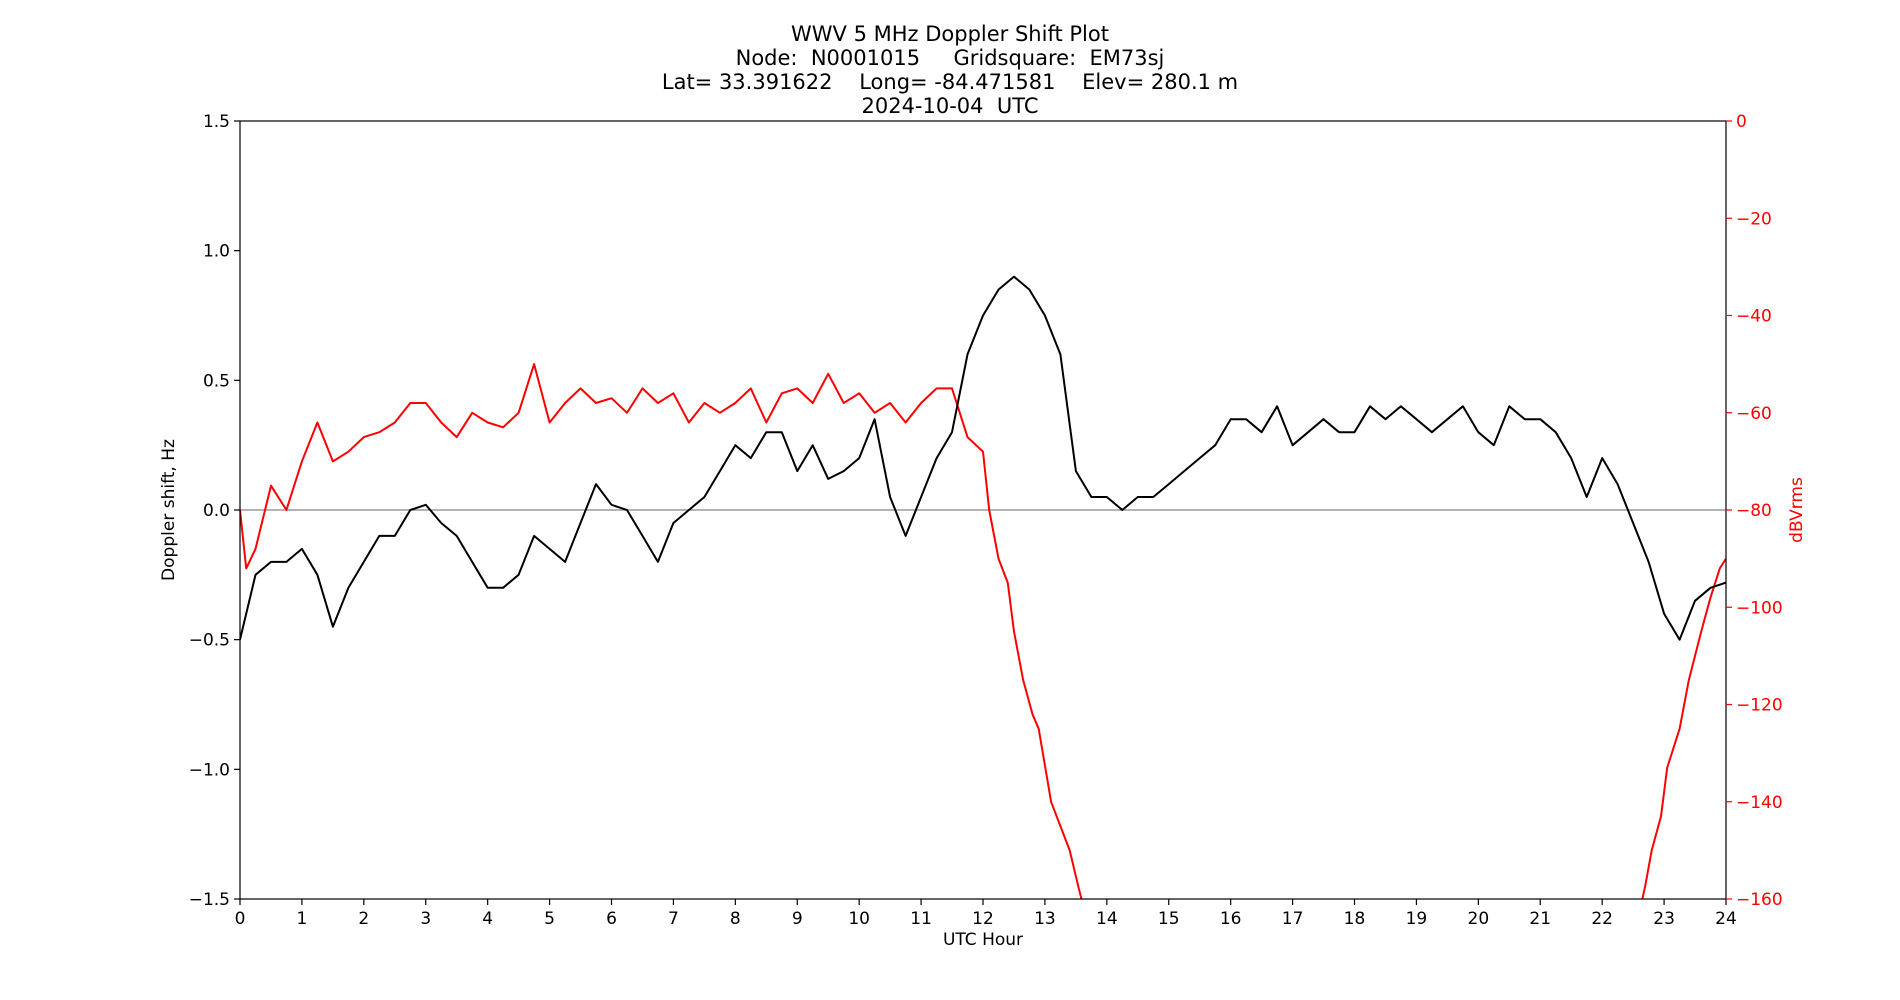  What do you see at coordinates (216, 252) in the screenshot?
I see `y-left-tick-label: 1.0` at bounding box center [216, 252].